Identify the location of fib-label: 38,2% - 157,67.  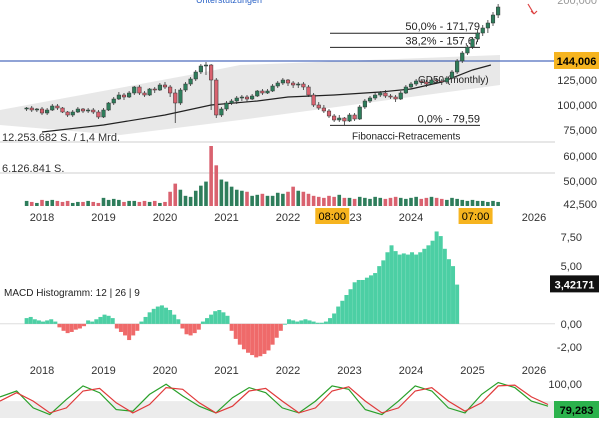
(442, 41).